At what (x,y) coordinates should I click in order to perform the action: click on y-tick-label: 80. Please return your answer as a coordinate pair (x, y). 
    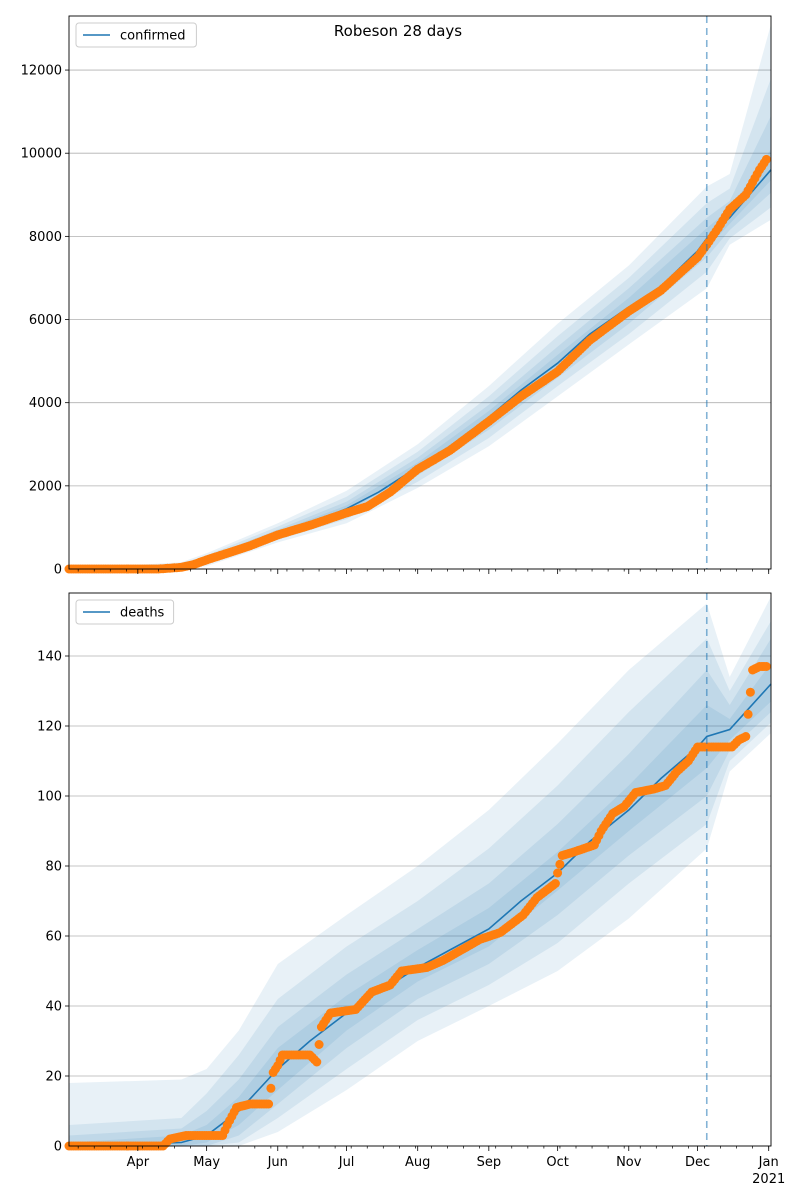
    Looking at the image, I should click on (53, 867).